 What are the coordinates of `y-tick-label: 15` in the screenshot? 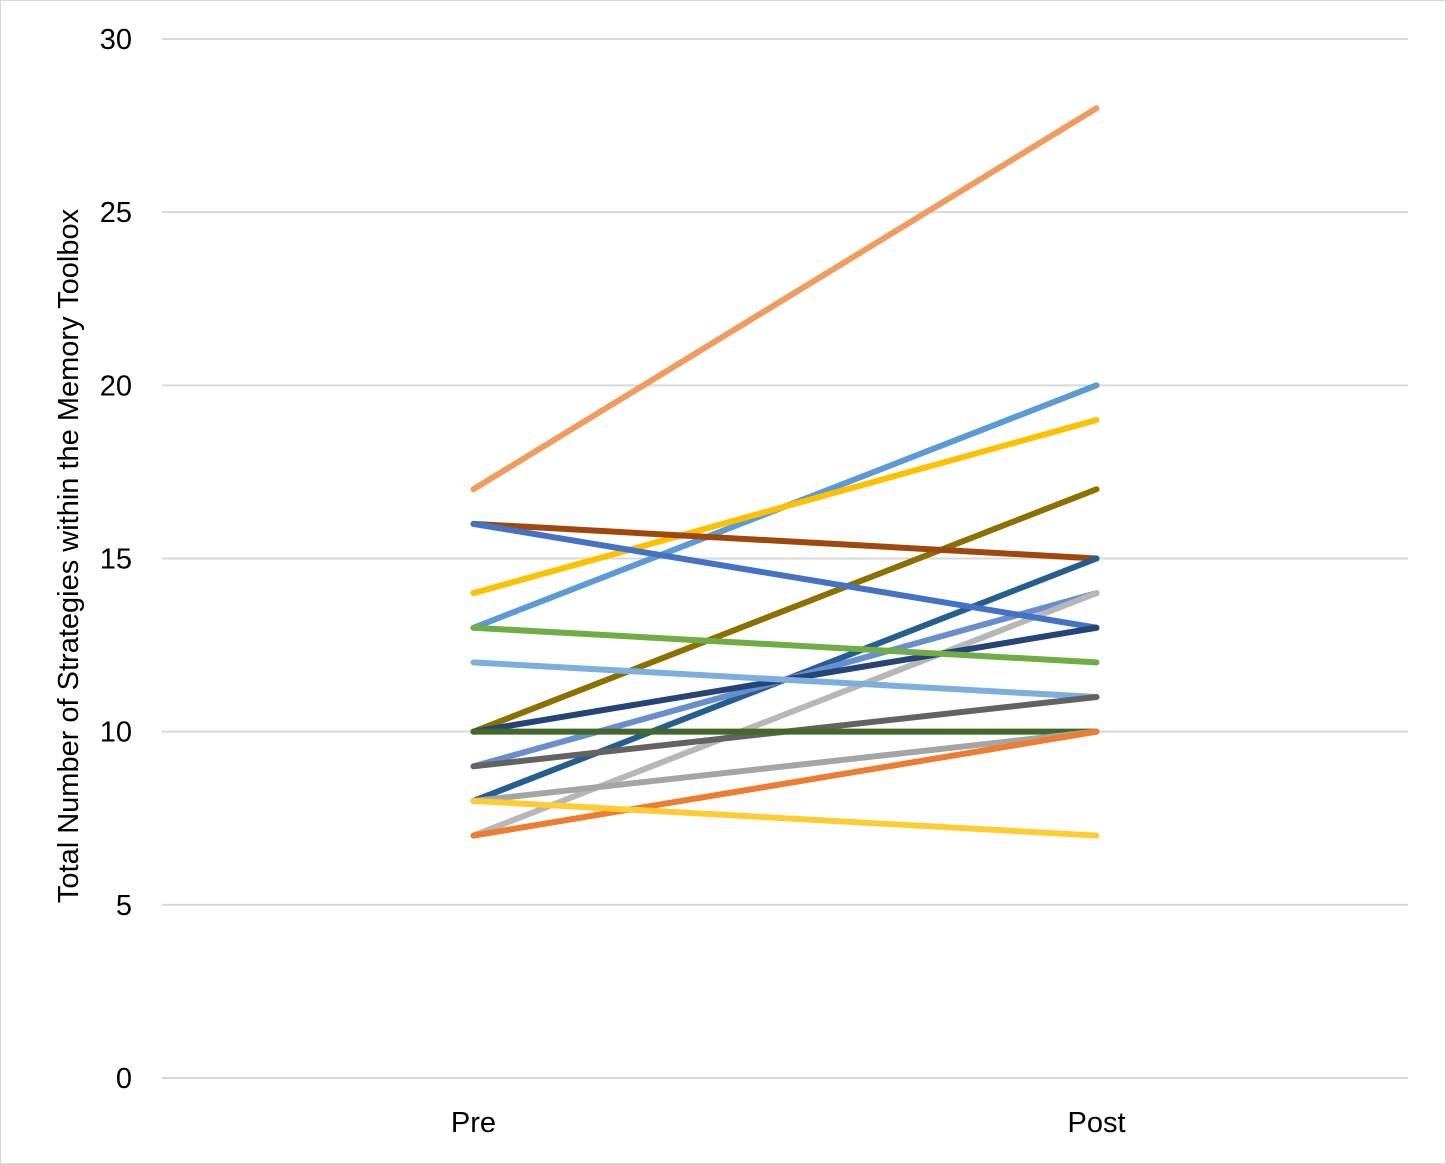 It's located at (116, 560).